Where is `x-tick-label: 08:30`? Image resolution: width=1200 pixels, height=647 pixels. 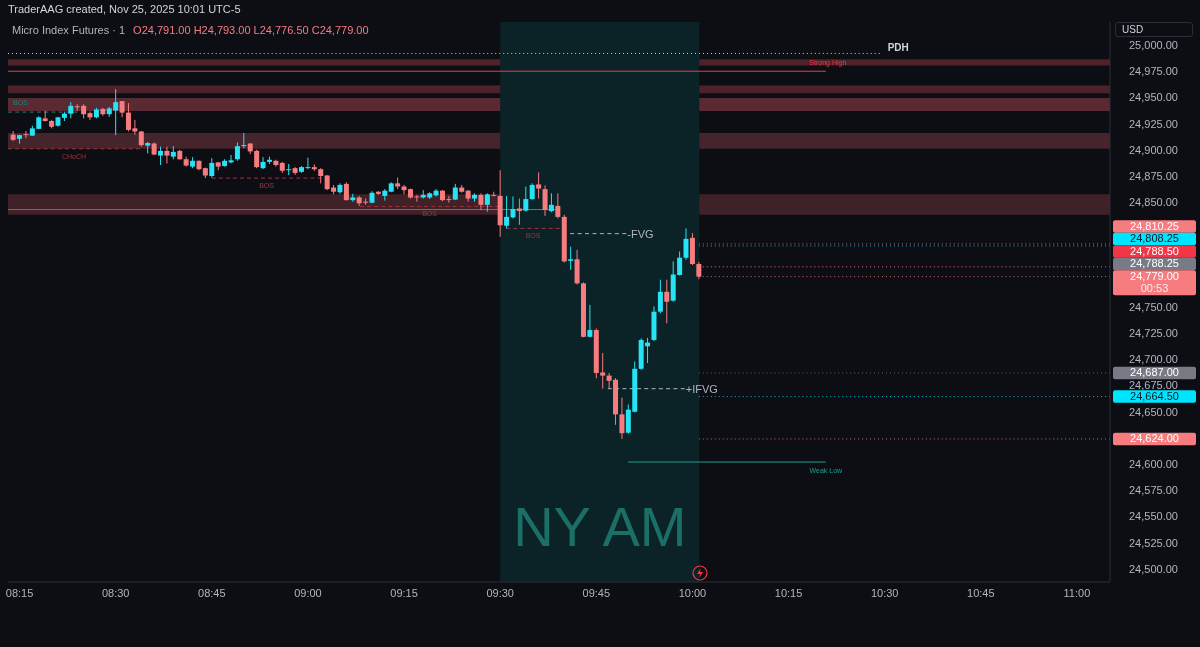
x-tick-label: 08:30 is located at coordinates (115, 592).